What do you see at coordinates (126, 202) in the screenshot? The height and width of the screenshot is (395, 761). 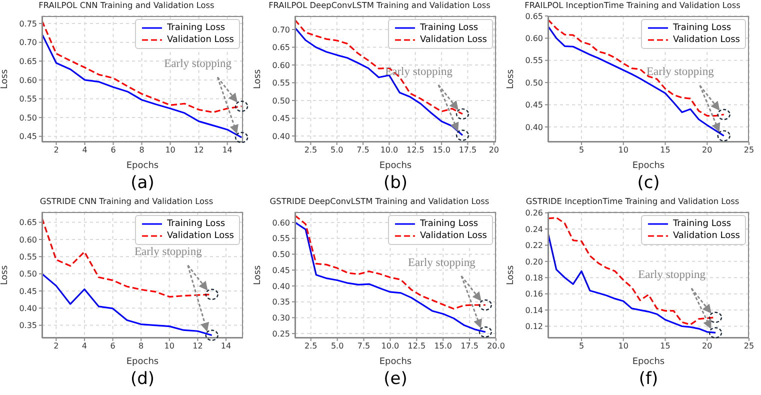 I see `chart-title: GSTRIDE CNN Training and Validation Loss` at bounding box center [126, 202].